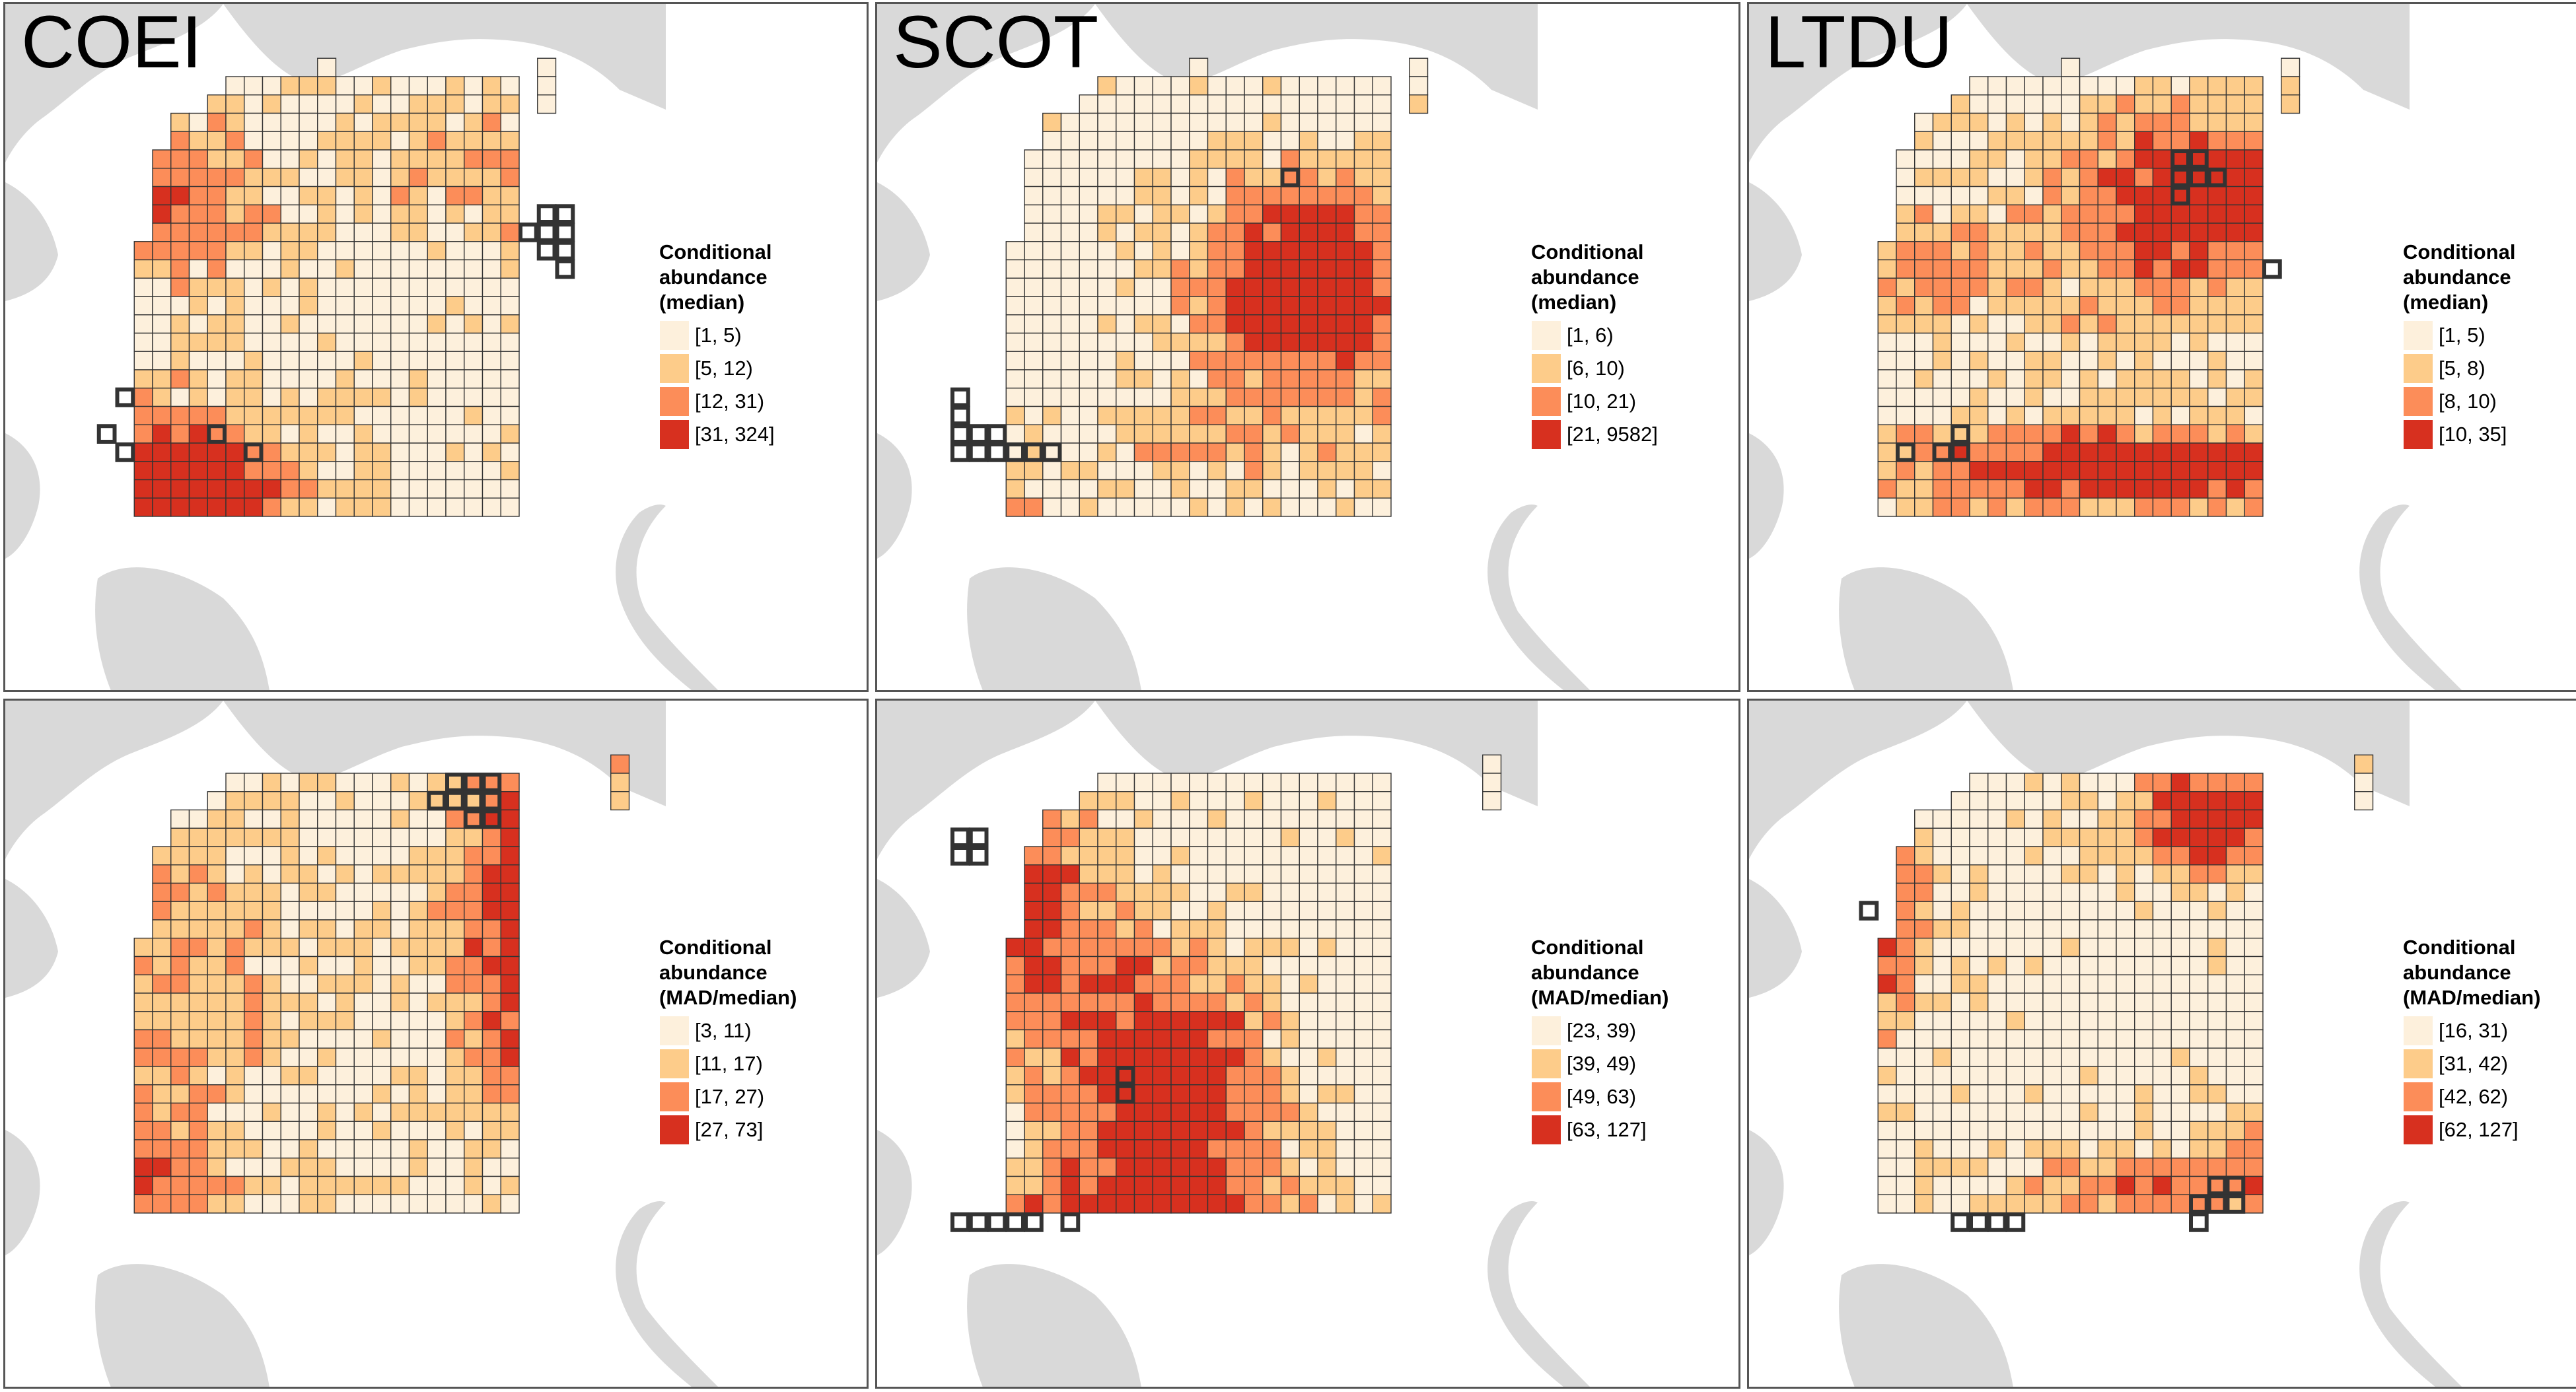  Describe the element at coordinates (1054, 1326) in the screenshot. I see `land-mass-south` at that location.